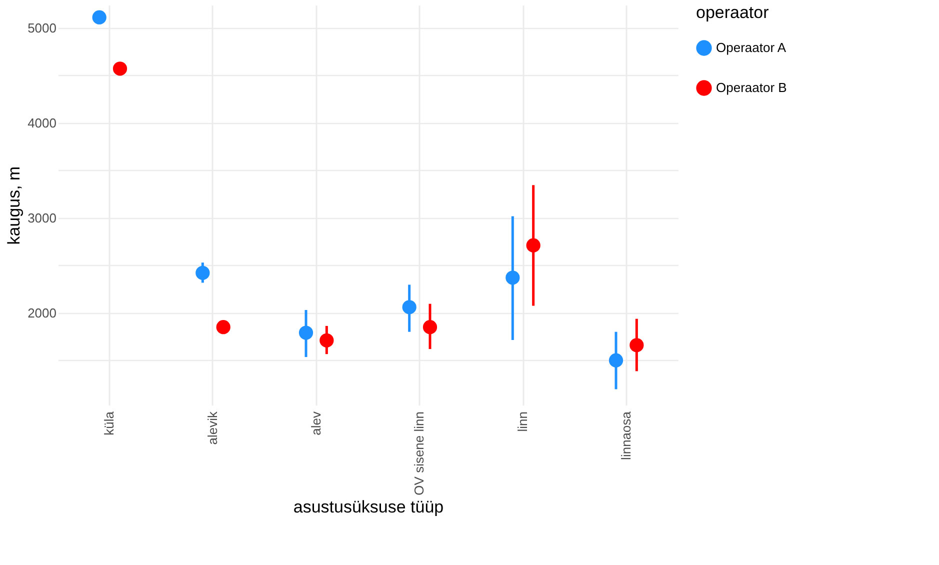 The image size is (939, 565). What do you see at coordinates (42, 28) in the screenshot?
I see `y-tick-label: 5000` at bounding box center [42, 28].